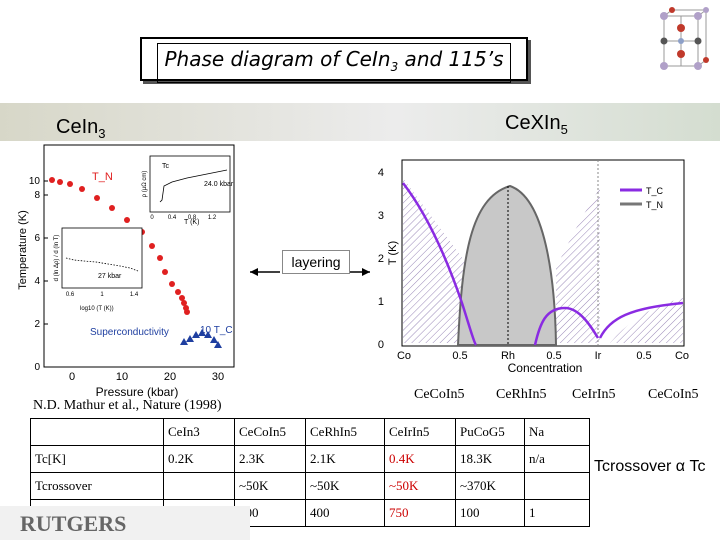  I want to click on compound-label-2: CeRhIn5, so click(521, 394).